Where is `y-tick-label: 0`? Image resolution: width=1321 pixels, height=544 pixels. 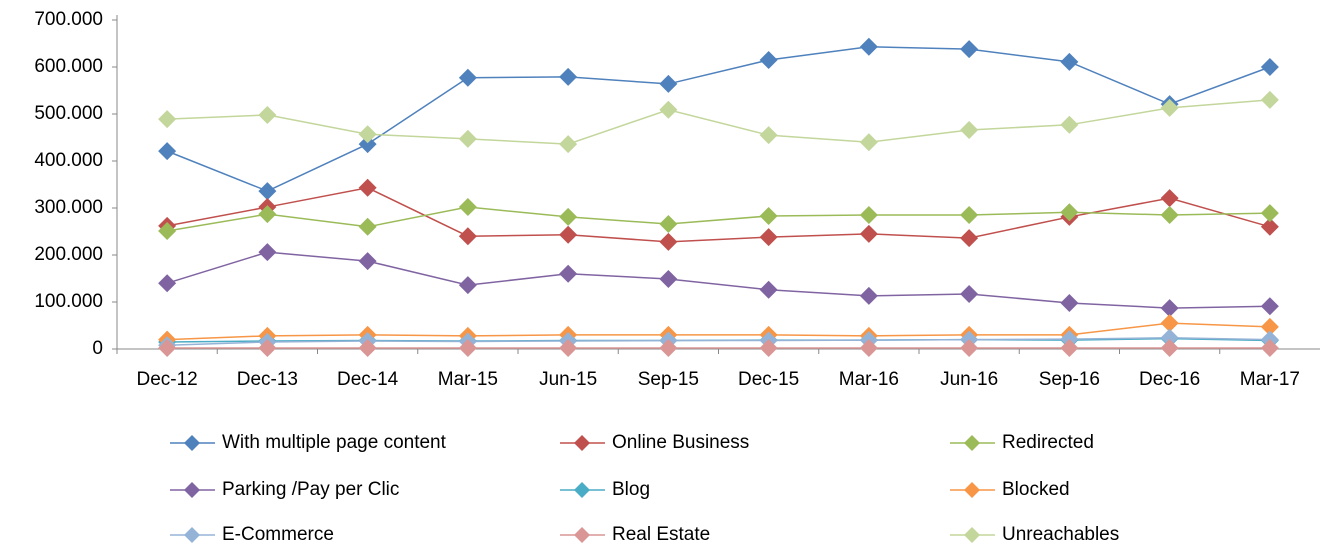 y-tick-label: 0 is located at coordinates (97, 348).